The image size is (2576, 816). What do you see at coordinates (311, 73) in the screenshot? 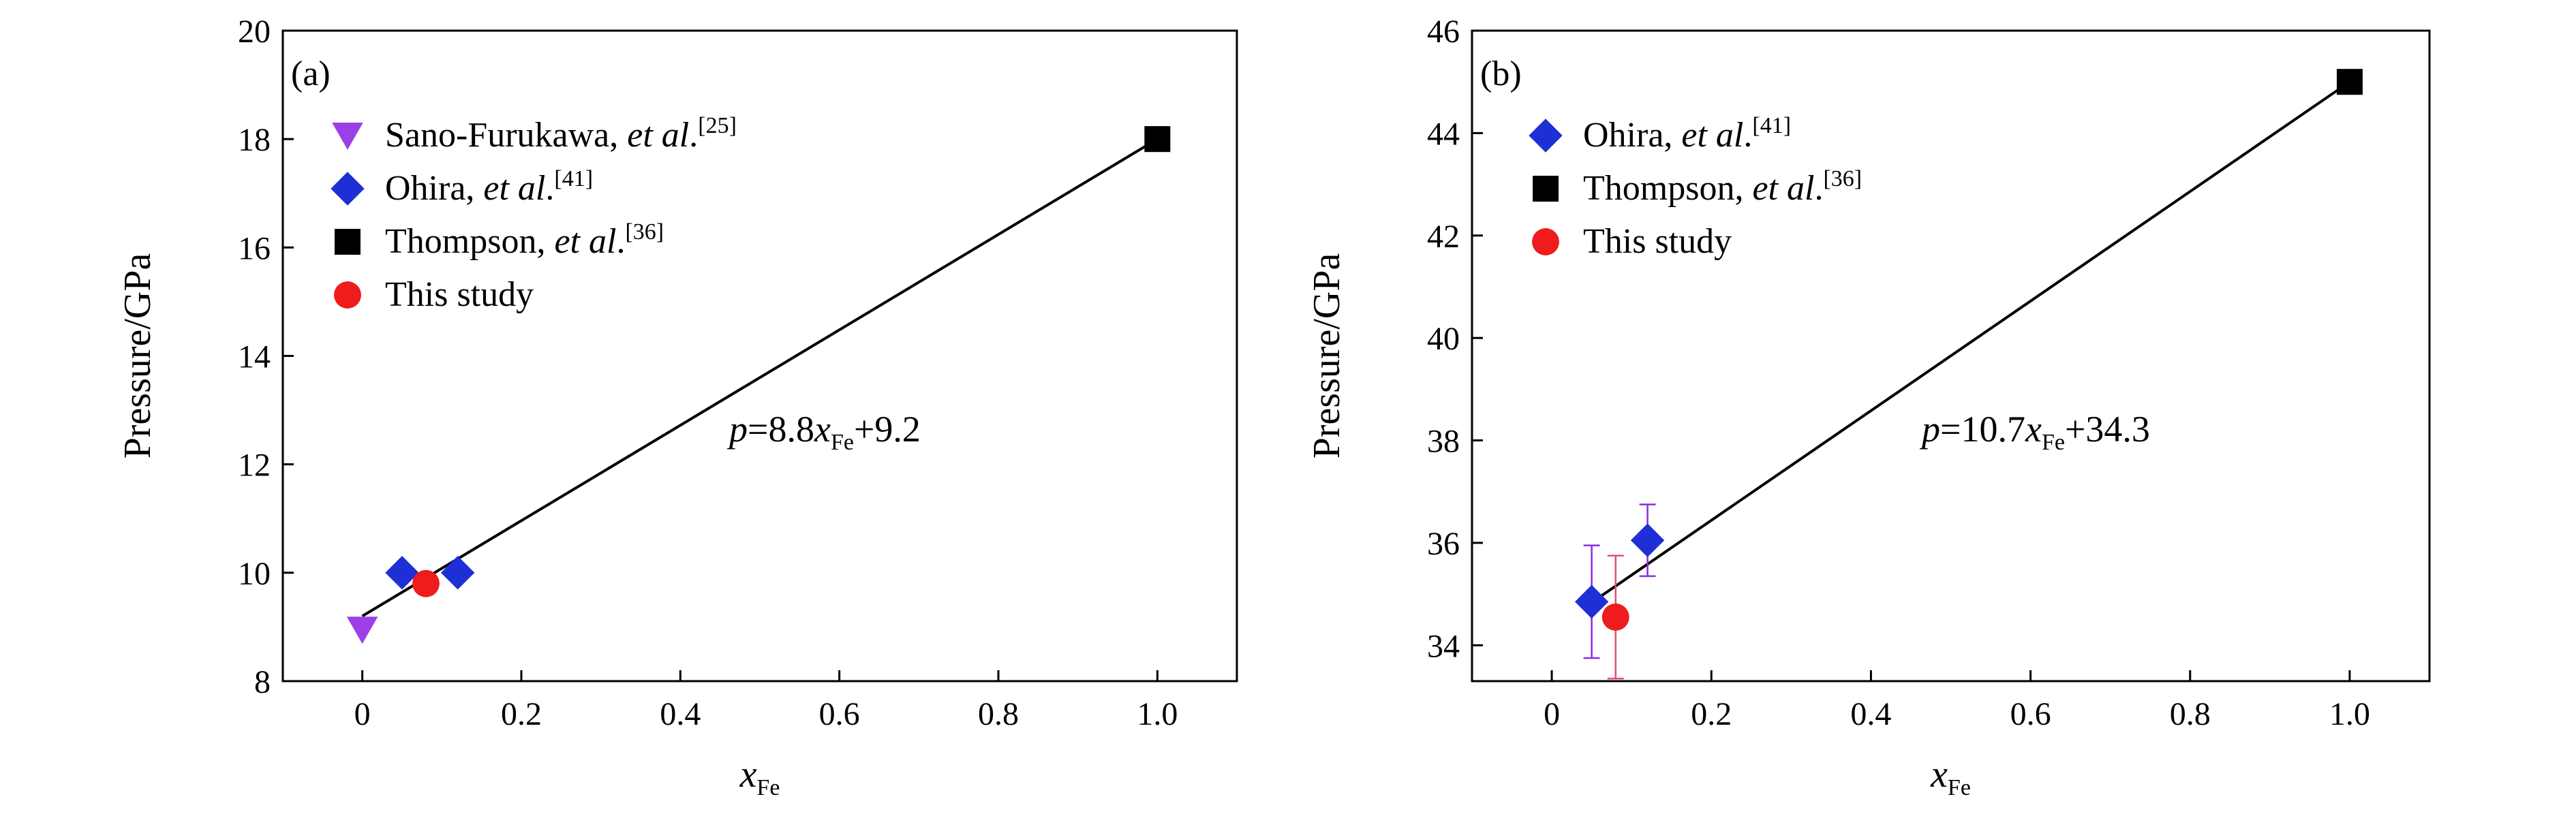
I see `panel-label: (a)` at bounding box center [311, 73].